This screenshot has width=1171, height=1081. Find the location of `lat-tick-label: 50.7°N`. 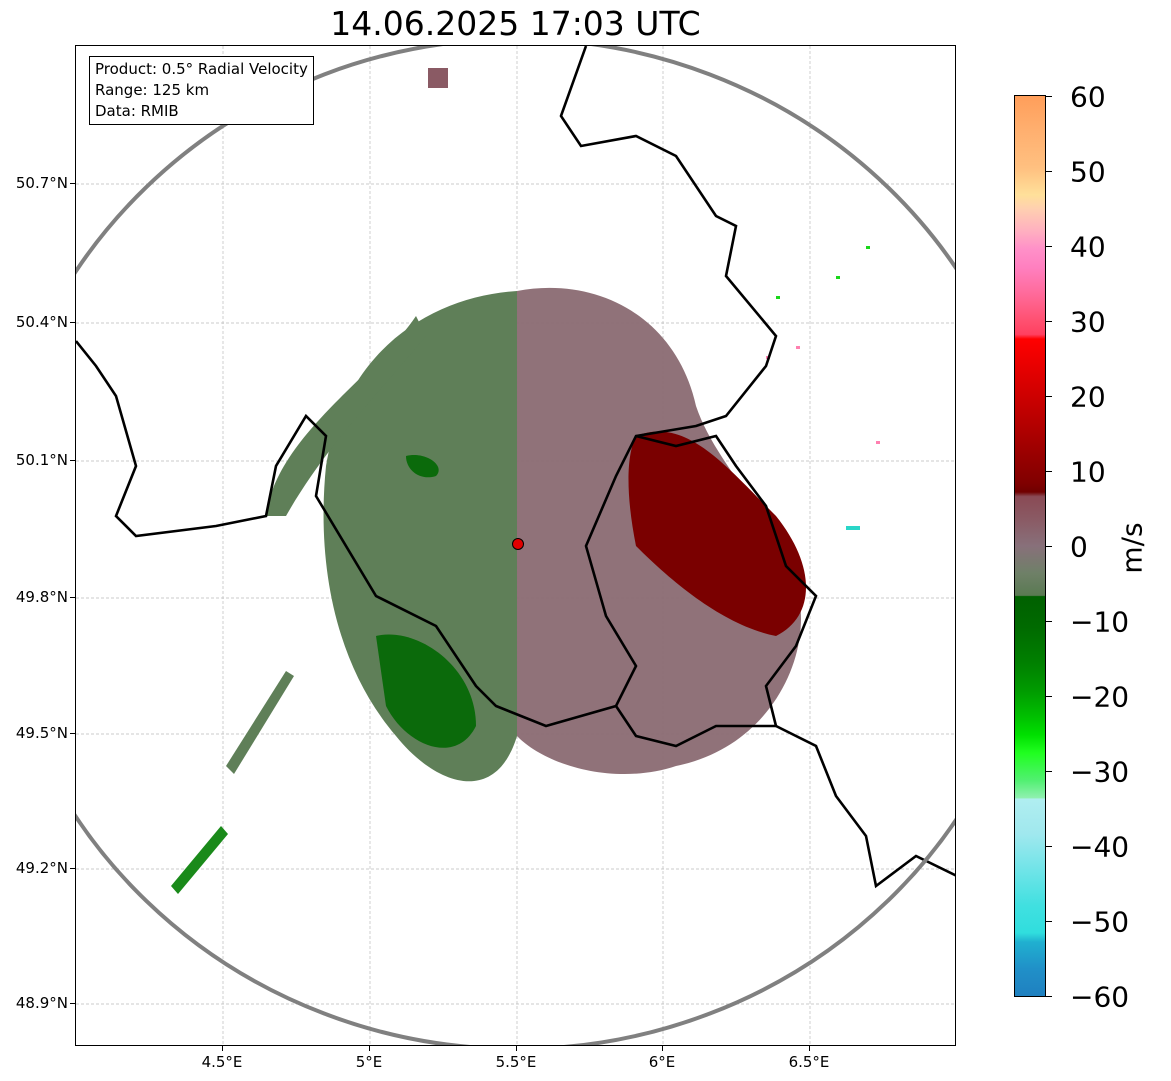

lat-tick-label: 50.7°N is located at coordinates (41, 183).